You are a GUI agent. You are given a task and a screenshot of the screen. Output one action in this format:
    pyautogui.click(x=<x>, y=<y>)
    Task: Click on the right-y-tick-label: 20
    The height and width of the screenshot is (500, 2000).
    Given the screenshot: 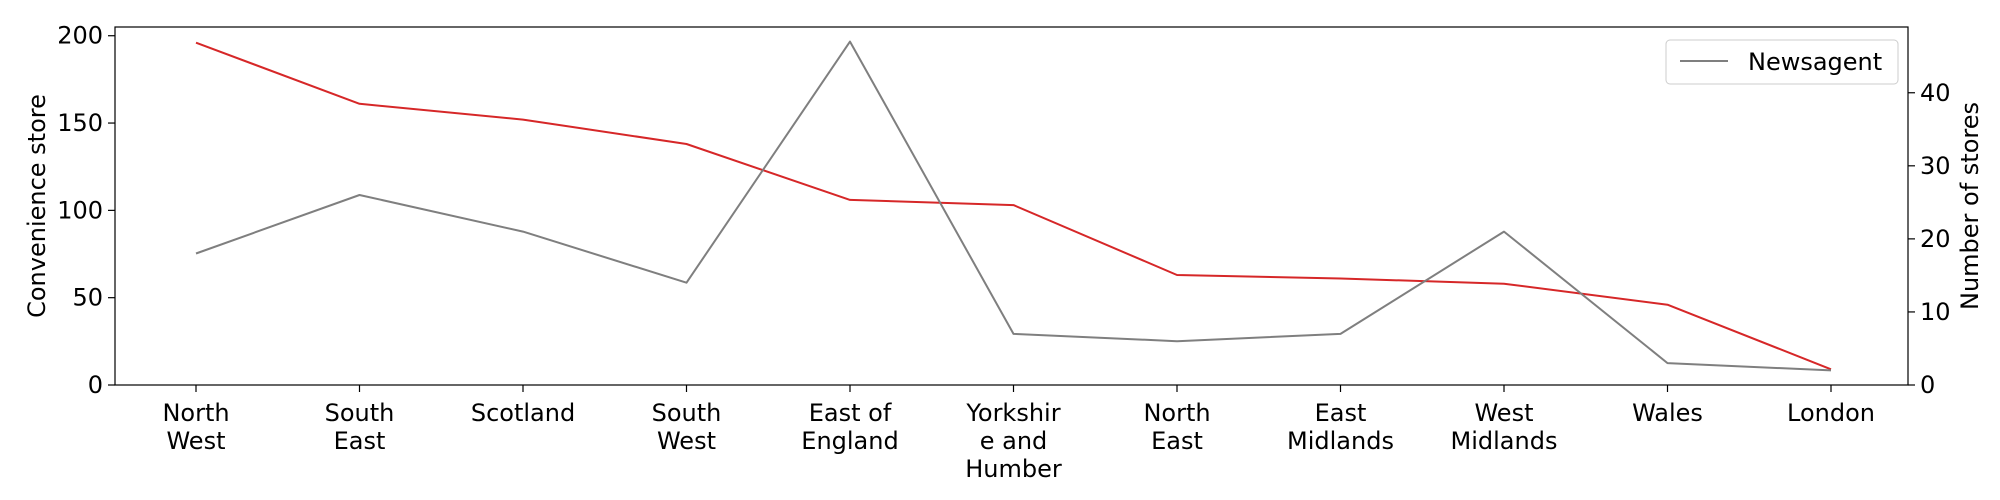 What is the action you would take?
    pyautogui.click(x=1935, y=239)
    